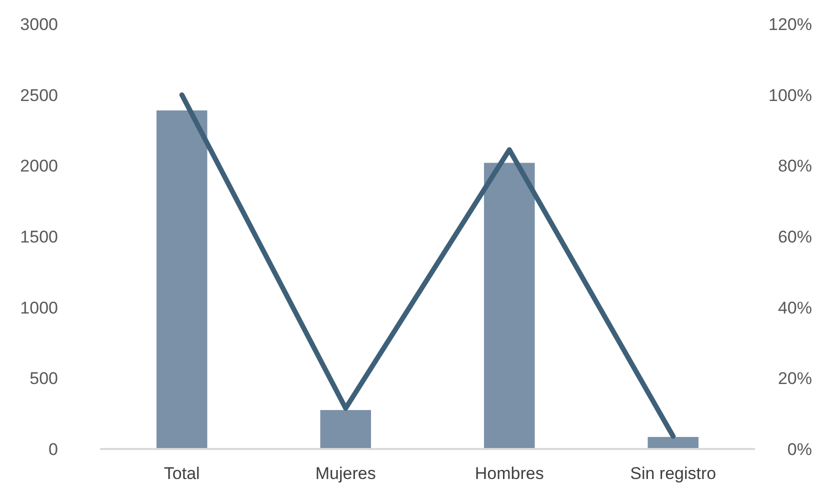 The image size is (820, 485). What do you see at coordinates (182, 473) in the screenshot?
I see `x-tick-label: Total` at bounding box center [182, 473].